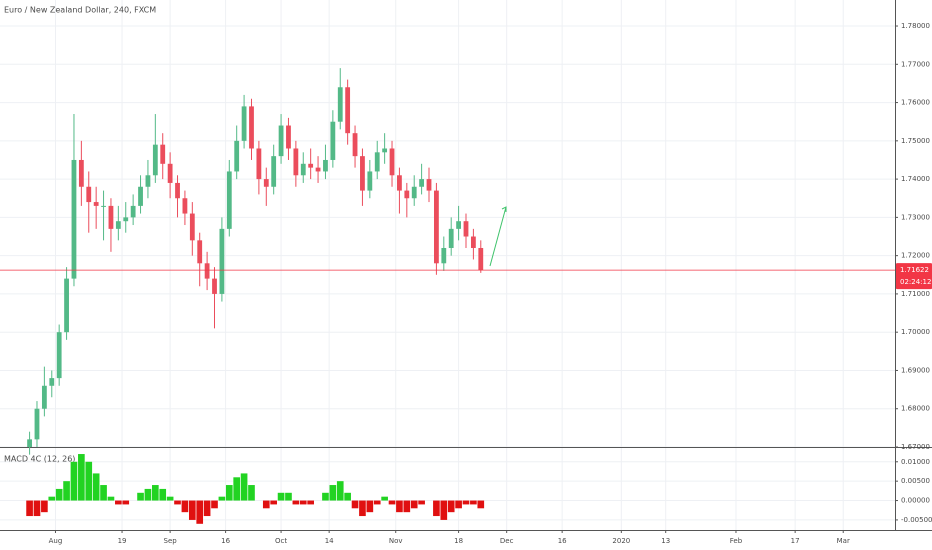 This screenshot has height=550, width=932. I want to click on x-tick-label: Sep, so click(171, 541).